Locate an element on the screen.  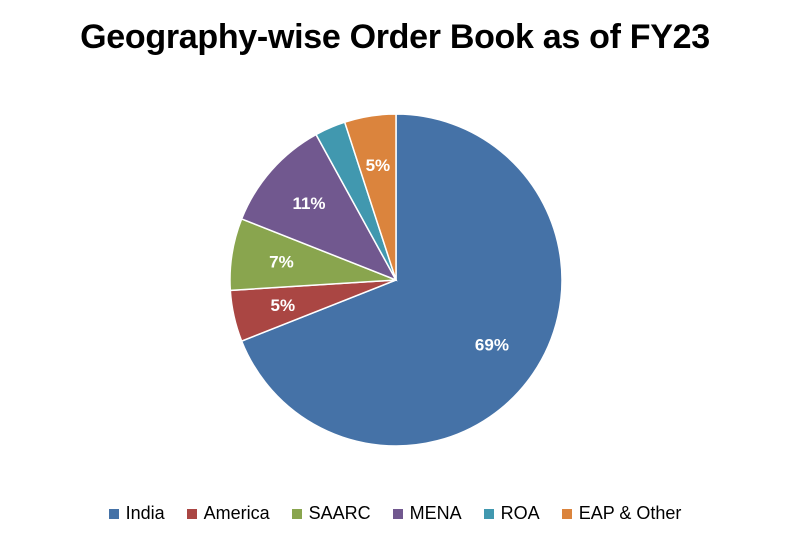
slice-label-mena: 11% is located at coordinates (308, 203).